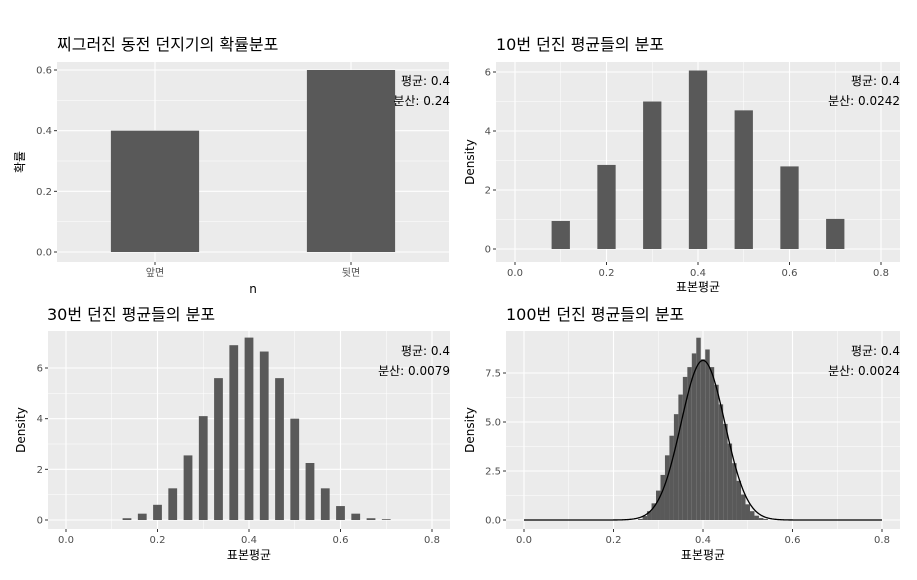  I want to click on y-tick-label: 0.6, so click(44, 71).